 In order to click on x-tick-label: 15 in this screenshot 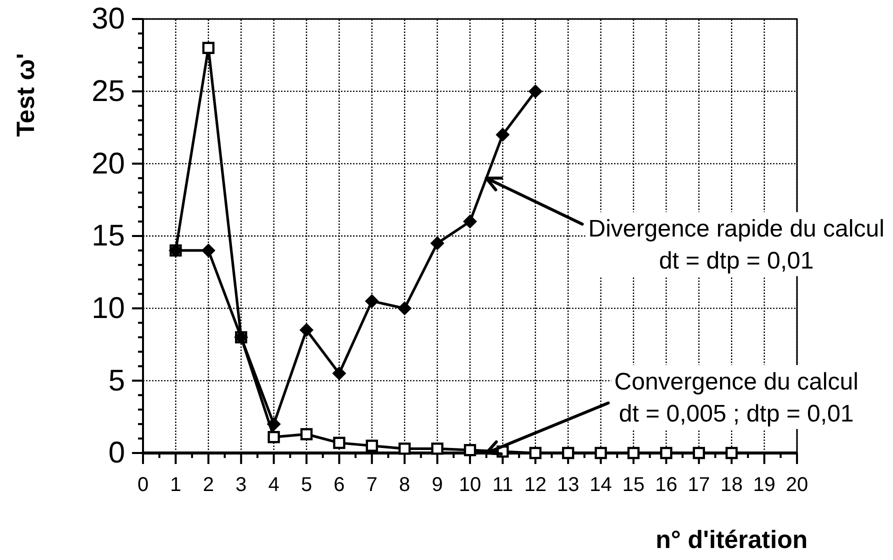, I will do `click(633, 485)`.